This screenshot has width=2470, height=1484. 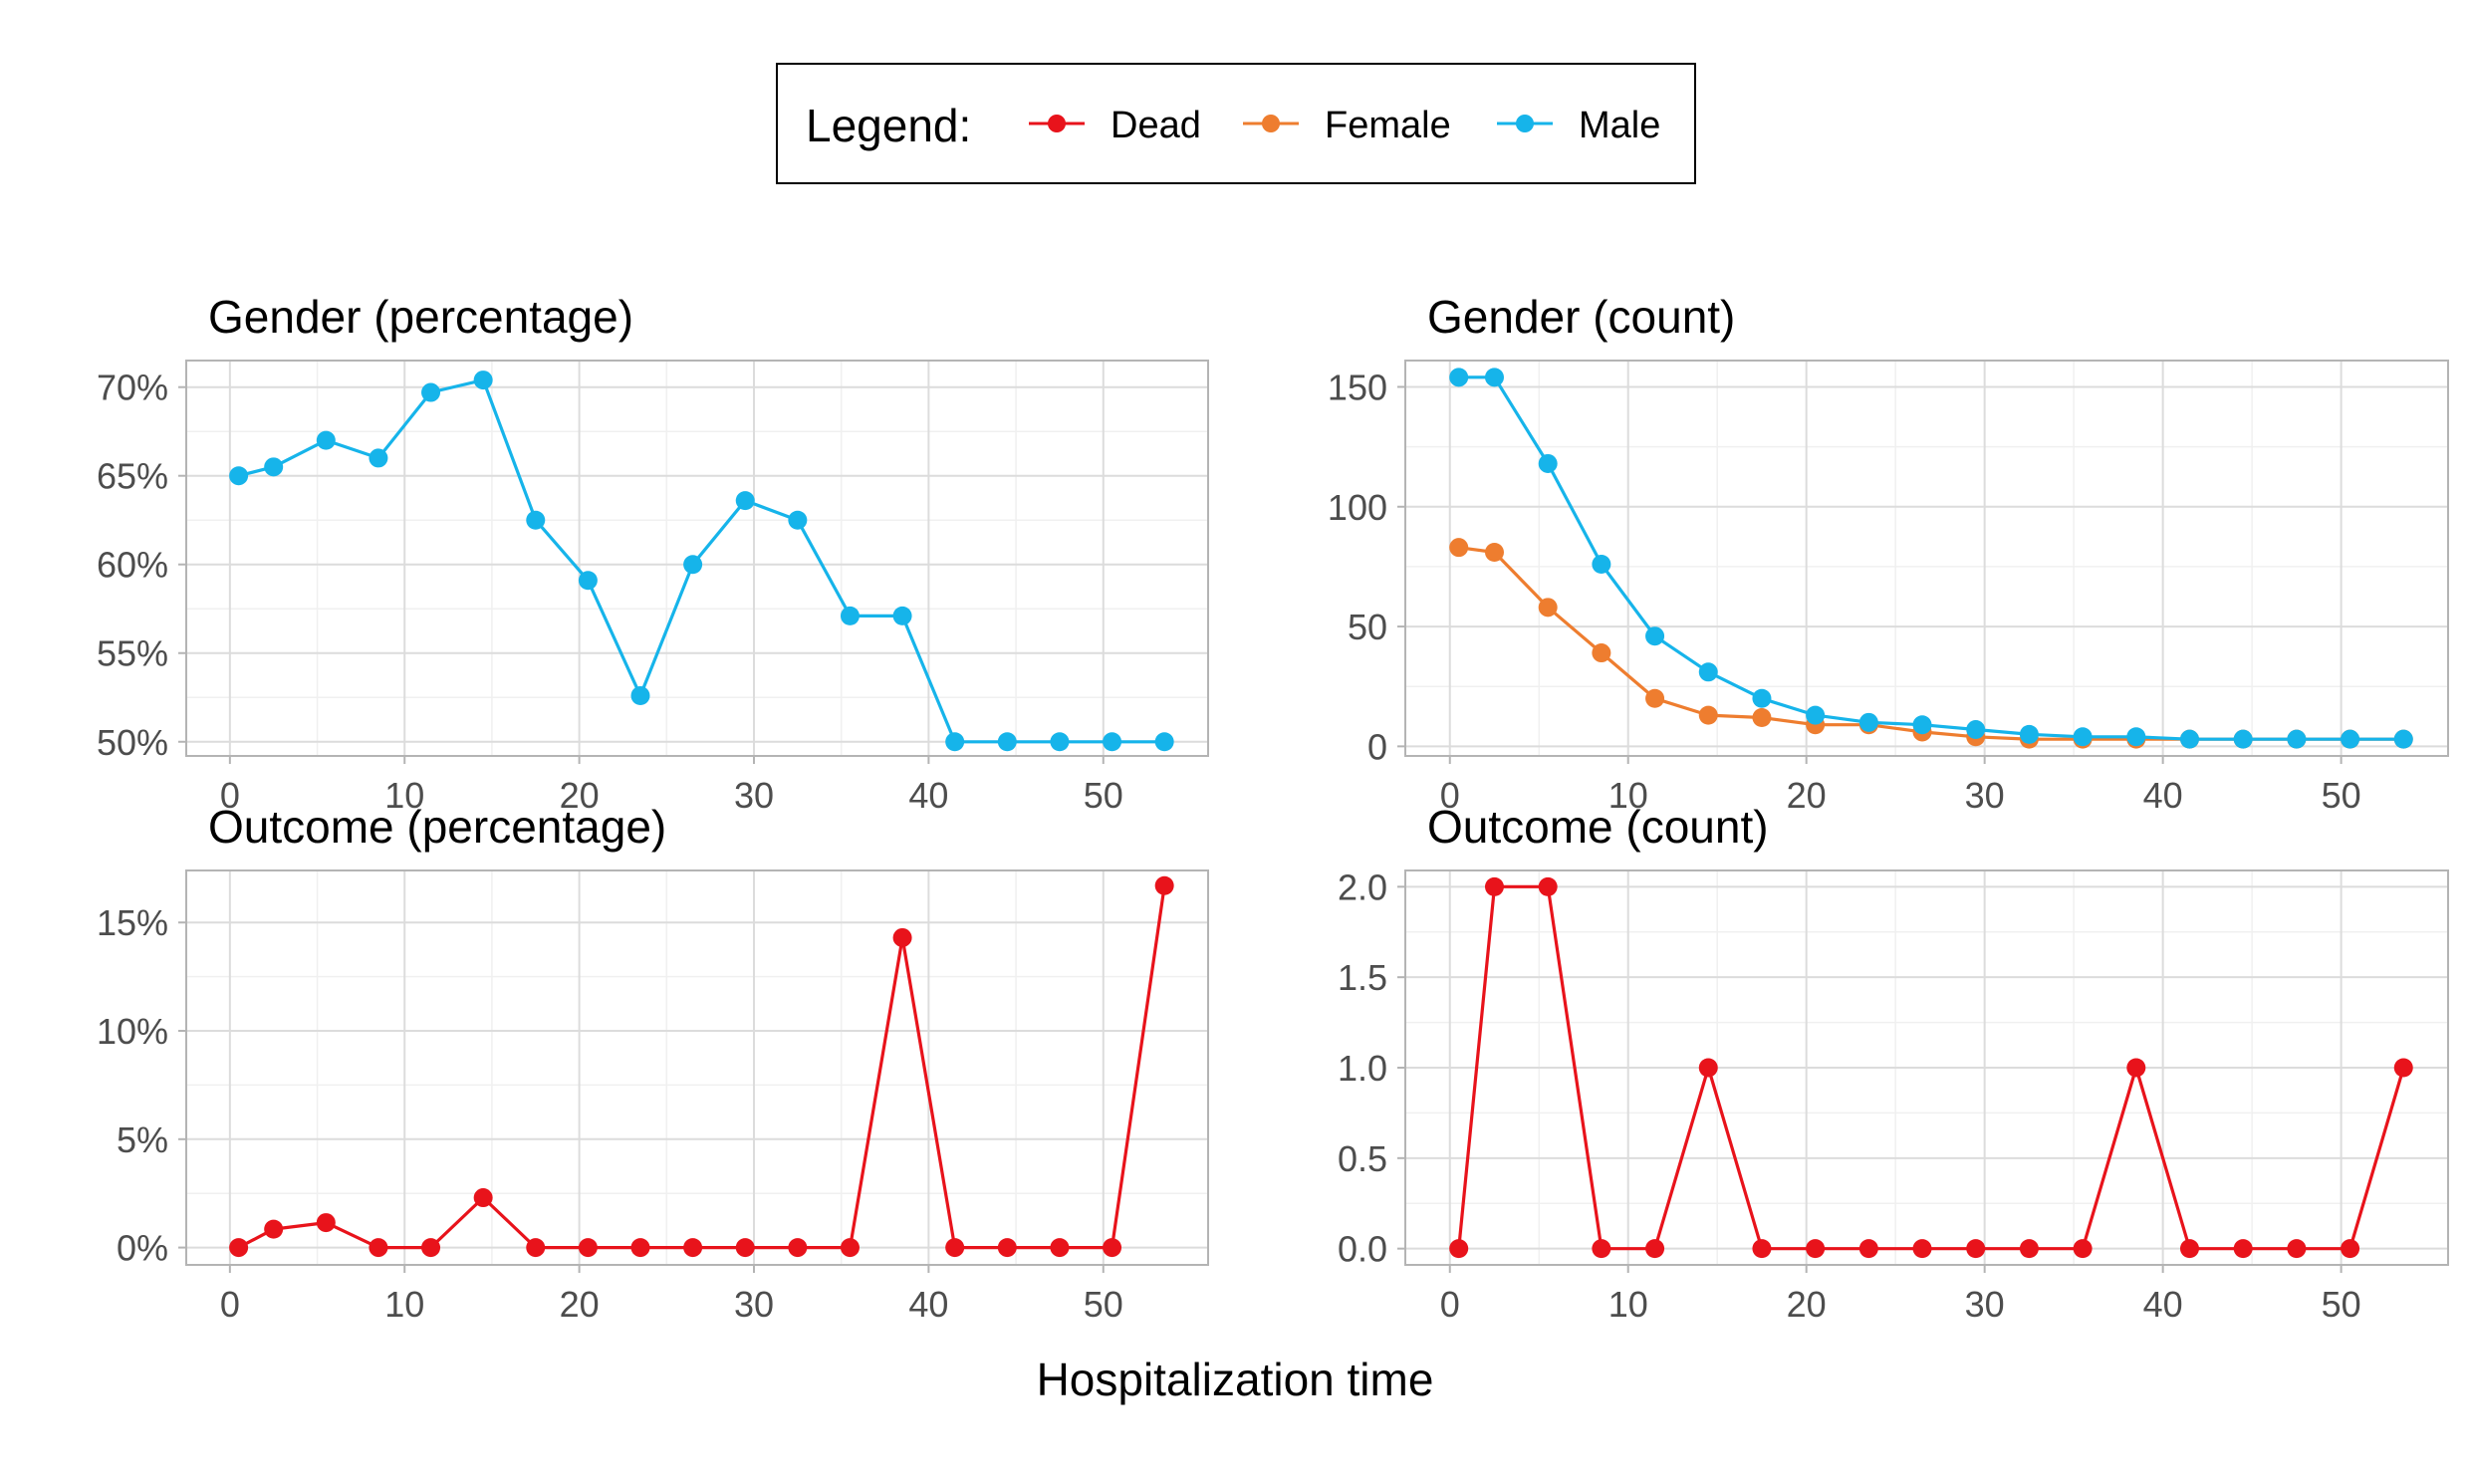 I want to click on y-tick-label: 150, so click(x=1357, y=387).